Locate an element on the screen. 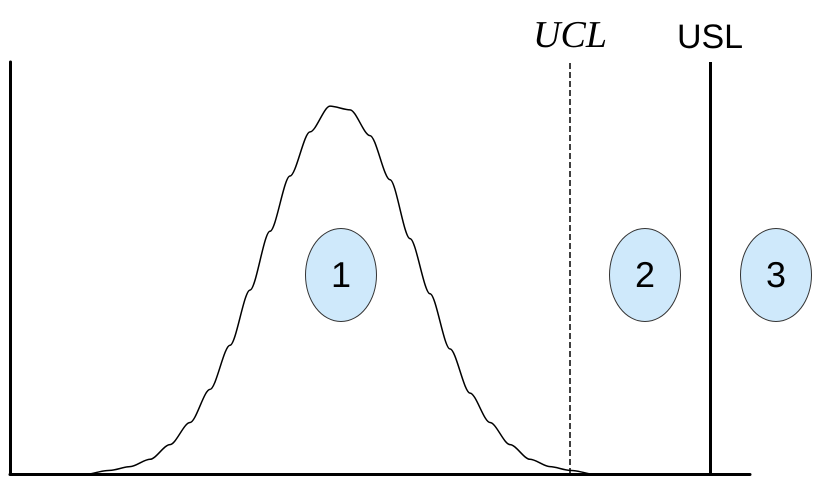 The width and height of the screenshot is (813, 480). numbered-ellipse: 2 is located at coordinates (645, 275).